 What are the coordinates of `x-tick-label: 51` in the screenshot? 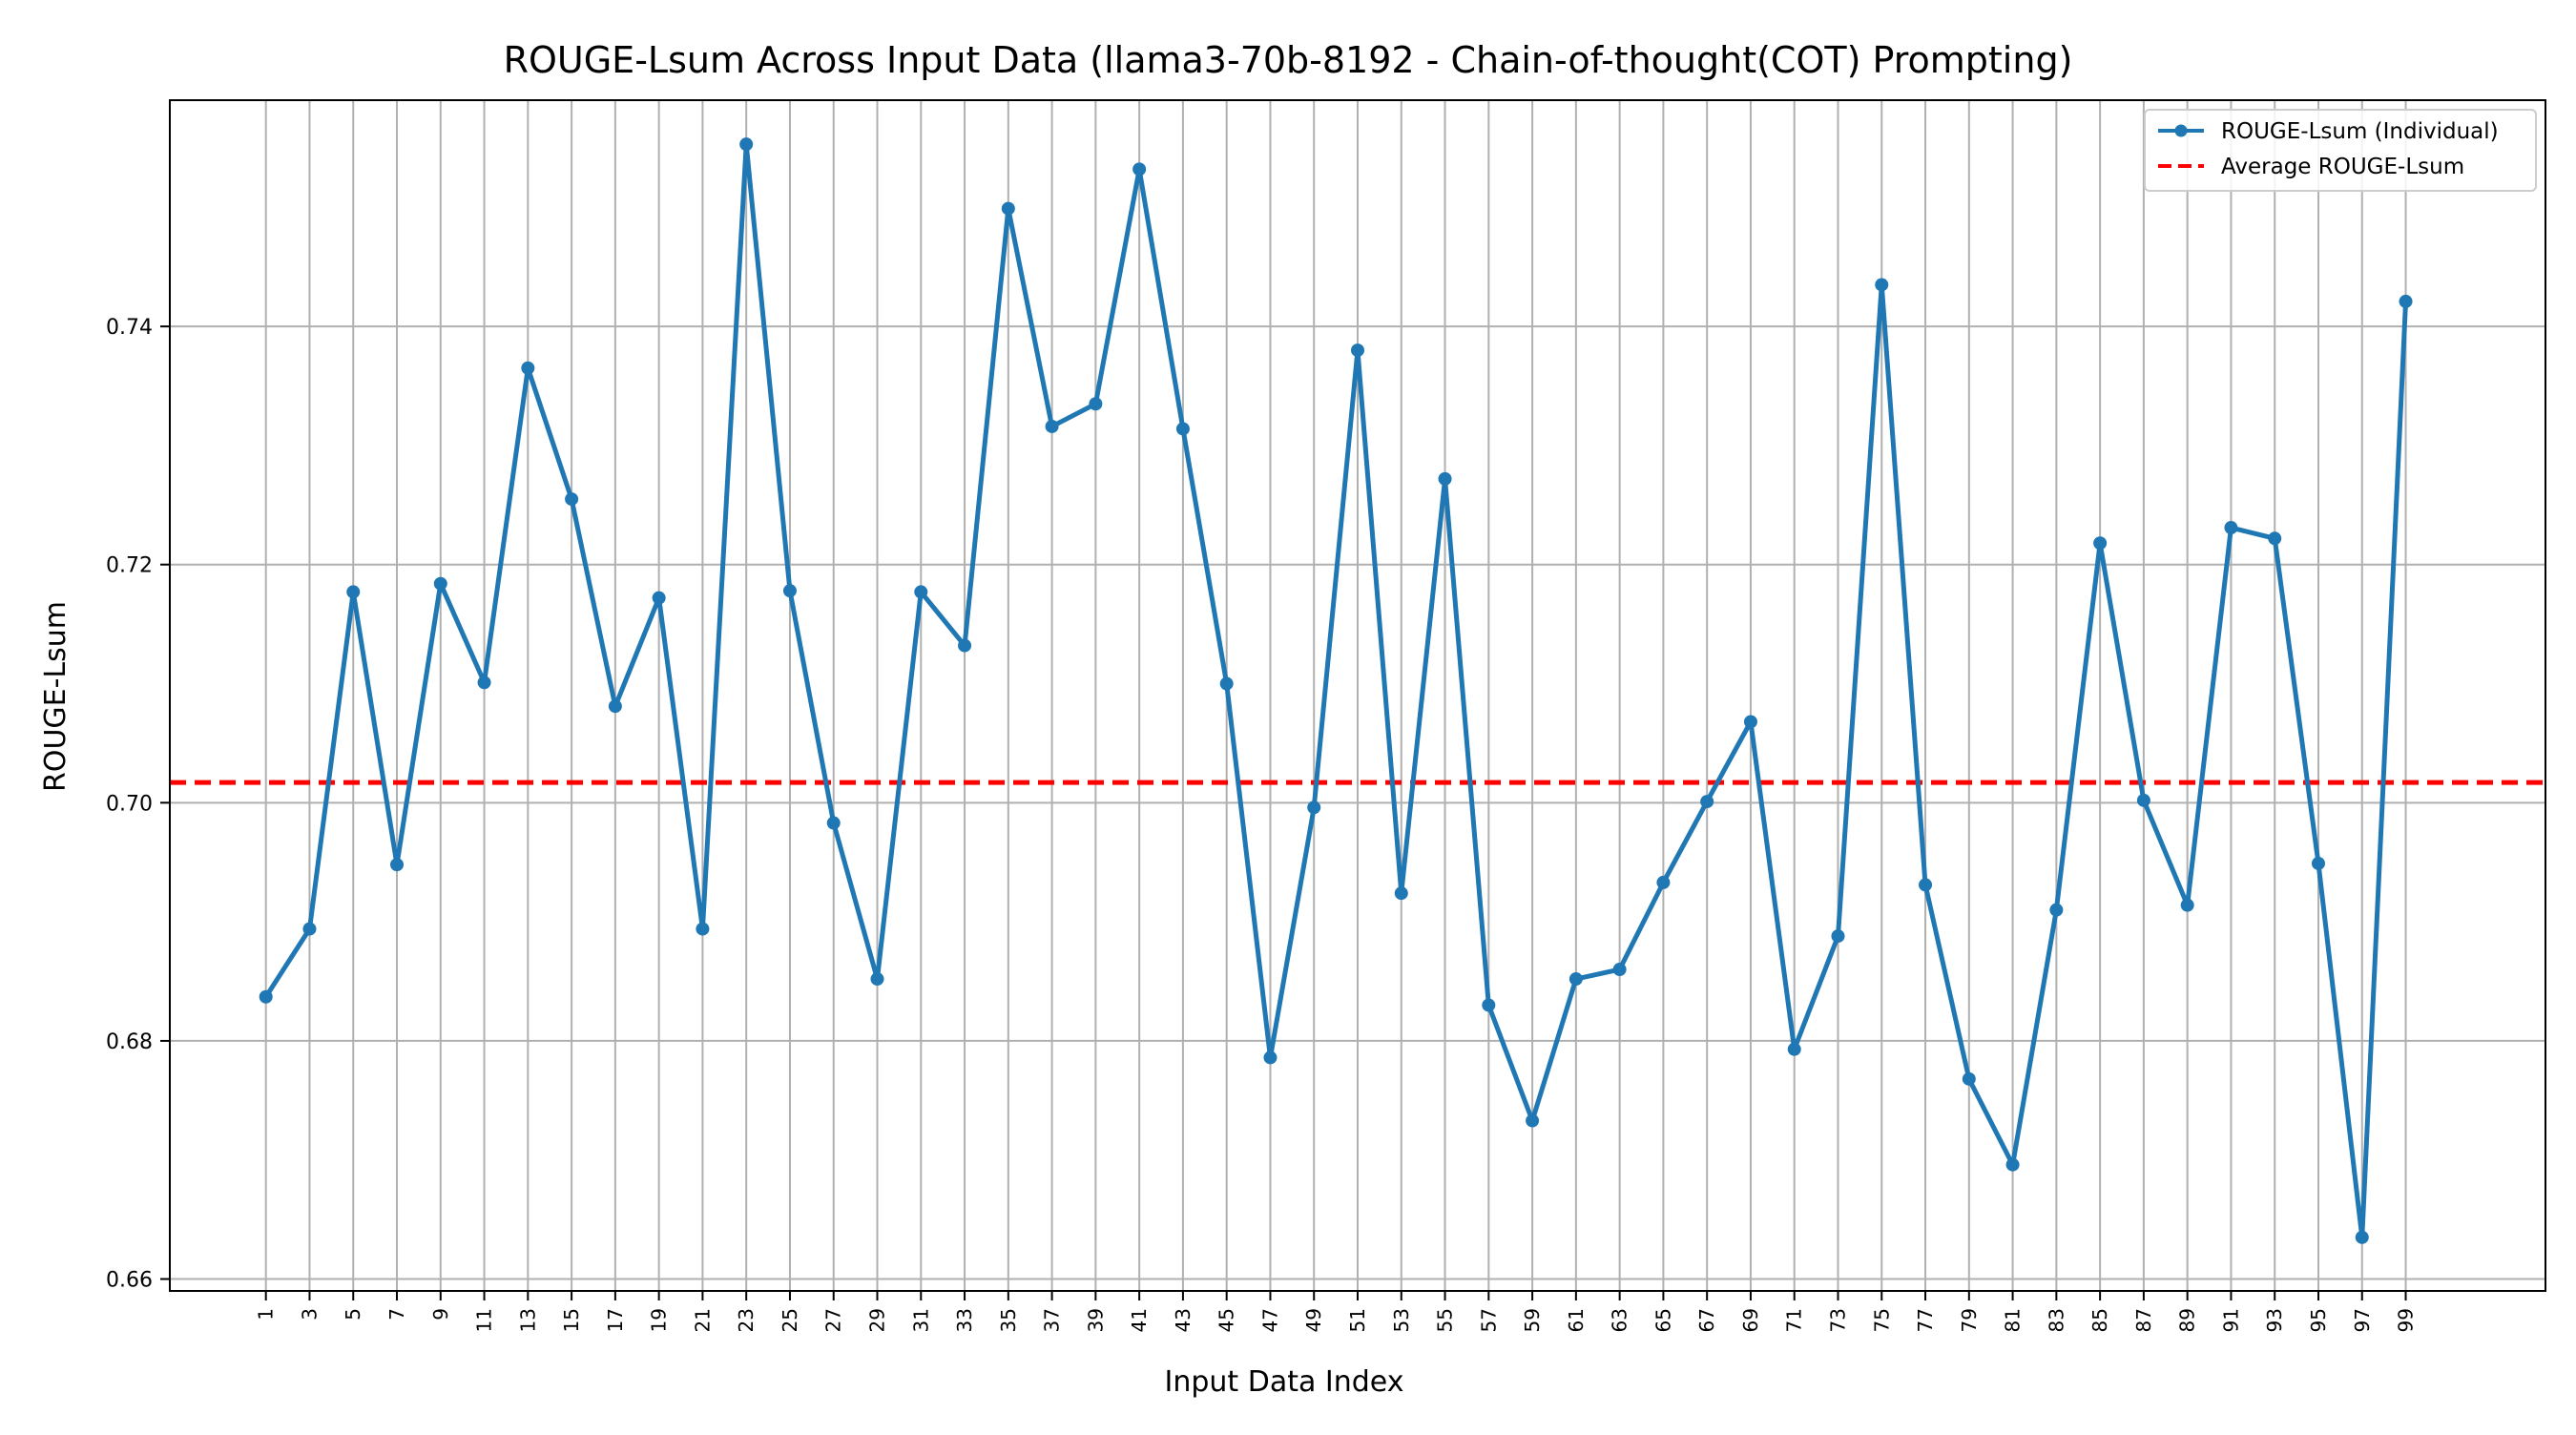 It's located at (1357, 1320).